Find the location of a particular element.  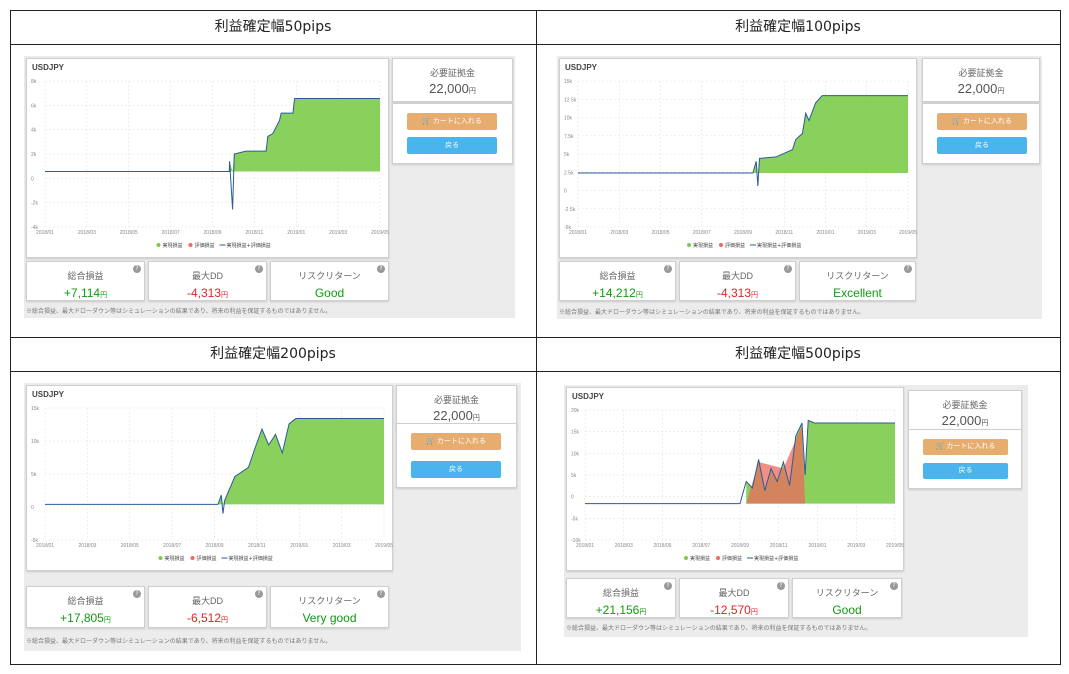

total-pl-card: ? 総合損益 +17,805円 is located at coordinates (85, 607).